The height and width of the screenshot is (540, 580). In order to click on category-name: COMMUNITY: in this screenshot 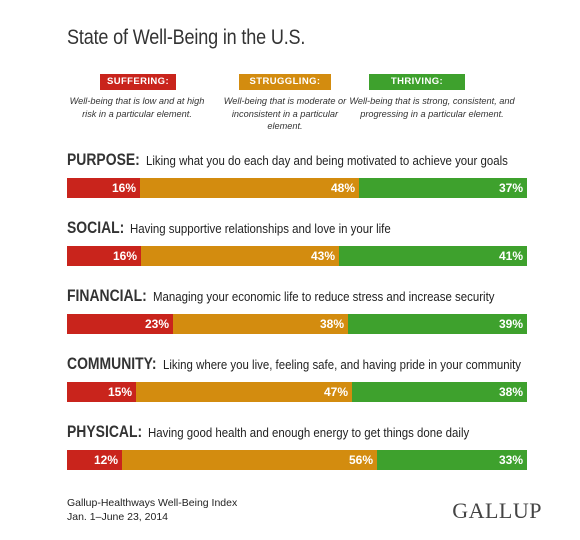, I will do `click(112, 363)`.